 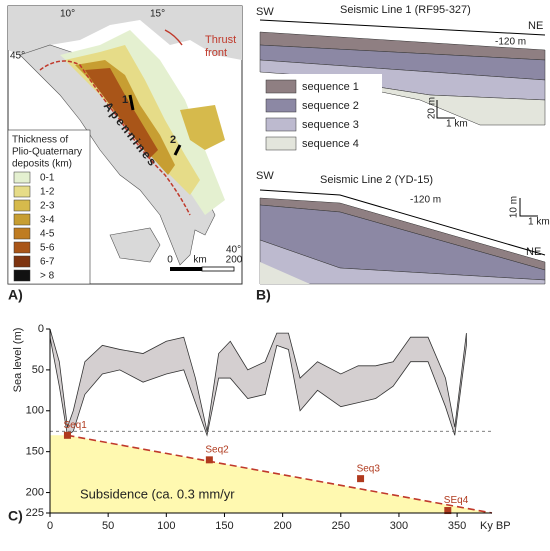 What do you see at coordinates (157, 14) in the screenshot?
I see `lon-label: 15°` at bounding box center [157, 14].